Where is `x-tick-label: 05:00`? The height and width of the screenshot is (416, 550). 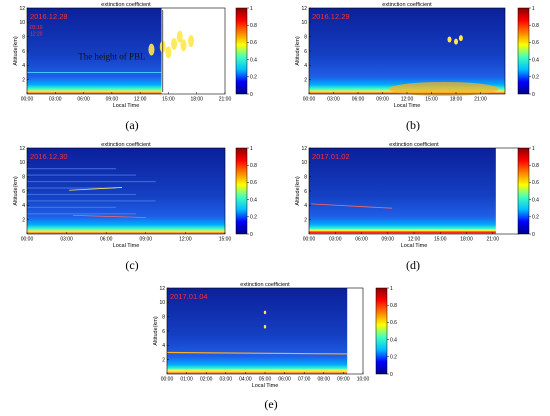 x-tick-label: 05:00 is located at coordinates (265, 380).